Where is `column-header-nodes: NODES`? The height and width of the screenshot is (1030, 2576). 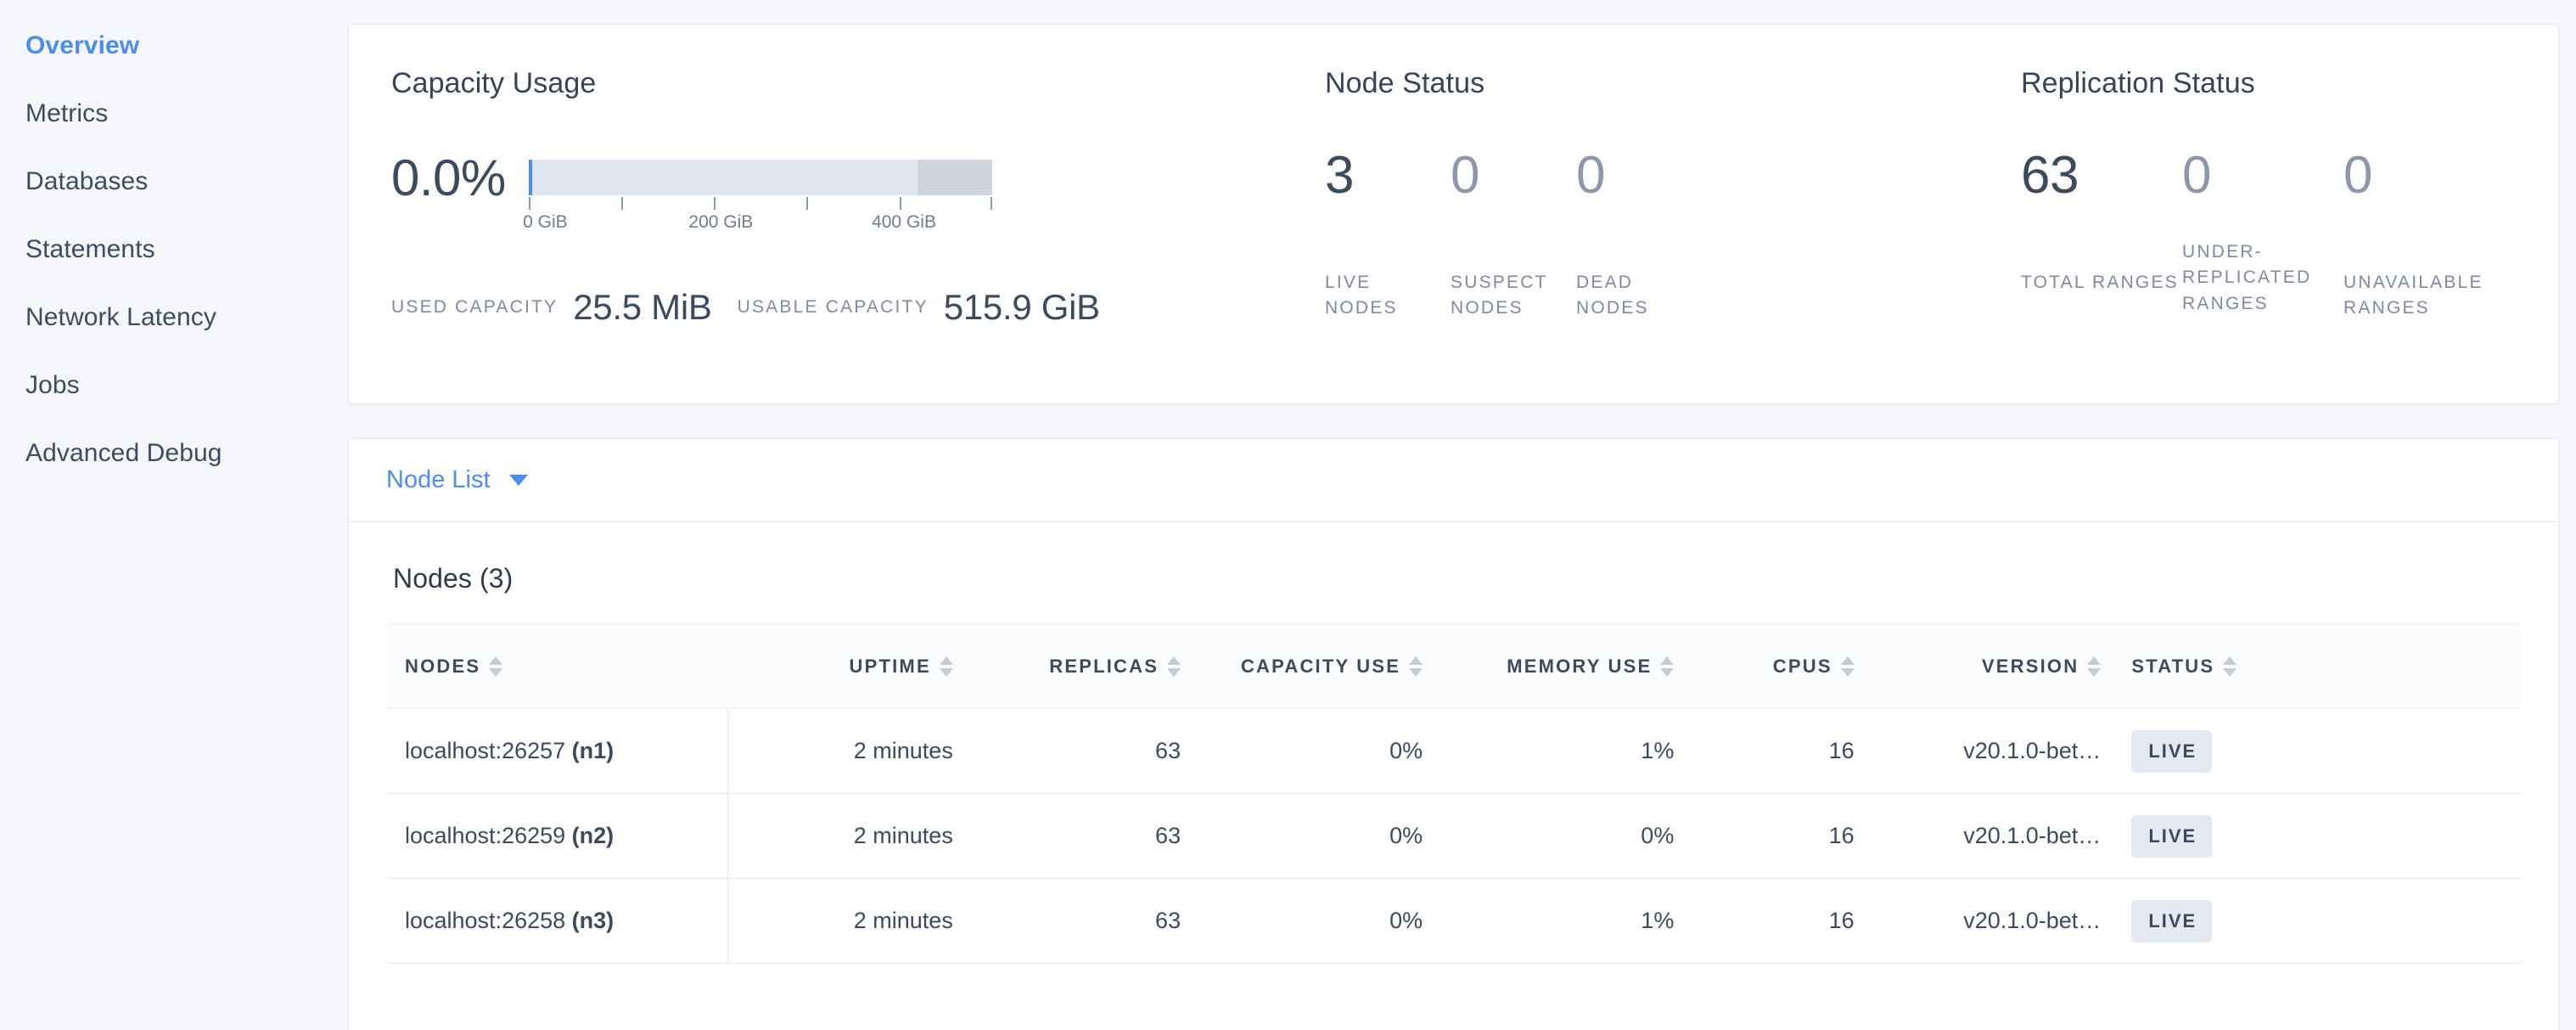 column-header-nodes: NODES is located at coordinates (557, 666).